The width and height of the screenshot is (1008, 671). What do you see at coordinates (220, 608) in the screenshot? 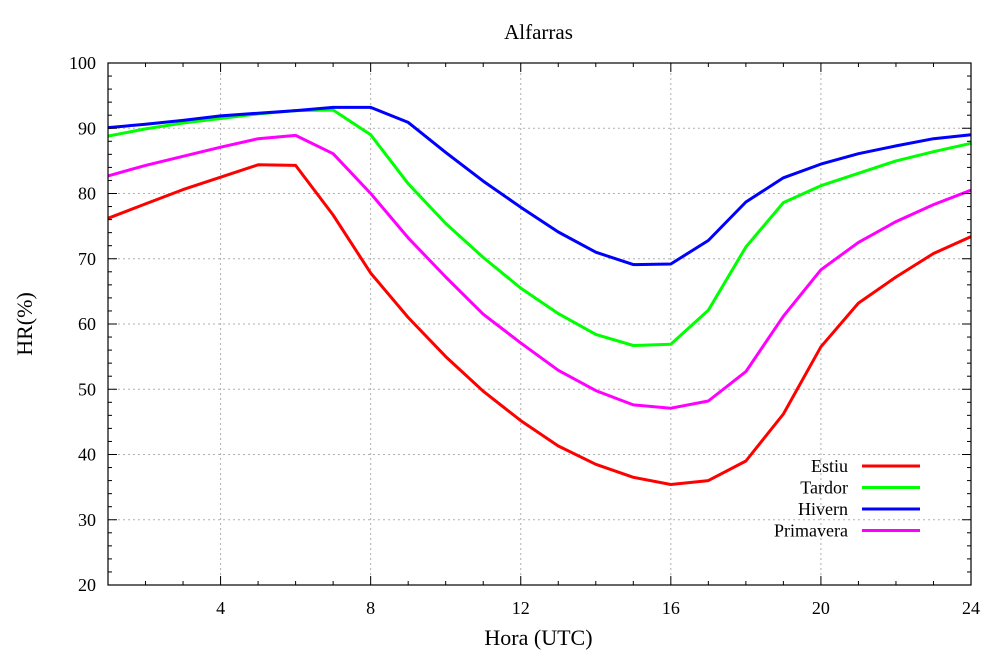
I see `x-tick-label: 4` at bounding box center [220, 608].